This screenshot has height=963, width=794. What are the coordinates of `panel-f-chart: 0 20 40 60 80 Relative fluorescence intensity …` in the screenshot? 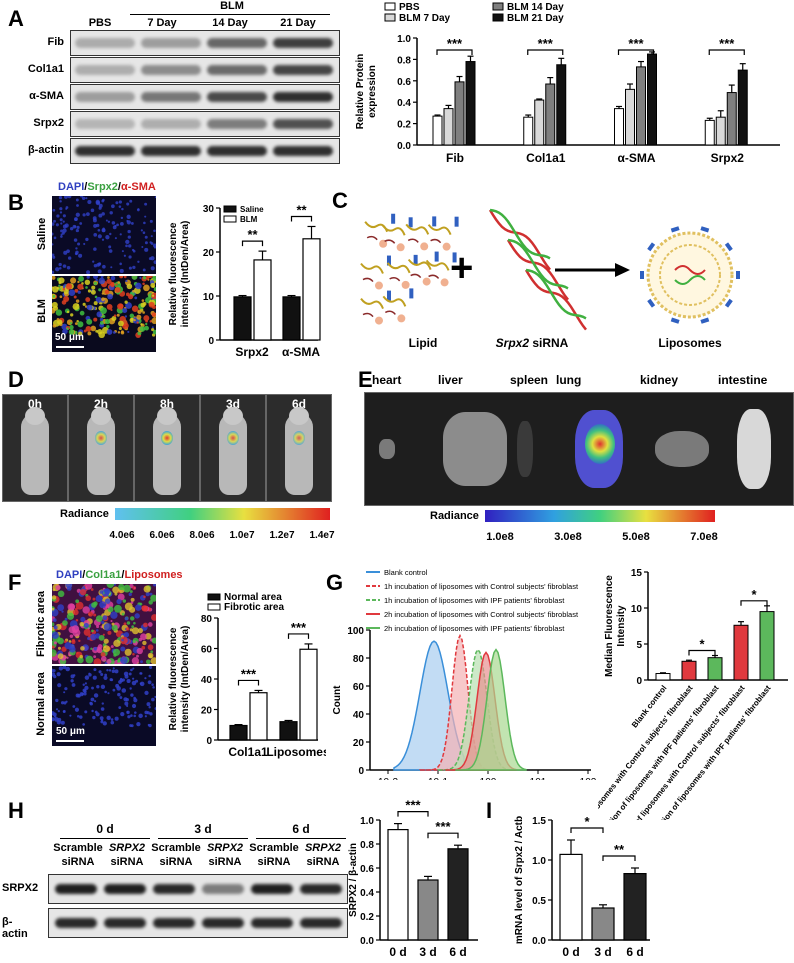 It's located at (247, 675).